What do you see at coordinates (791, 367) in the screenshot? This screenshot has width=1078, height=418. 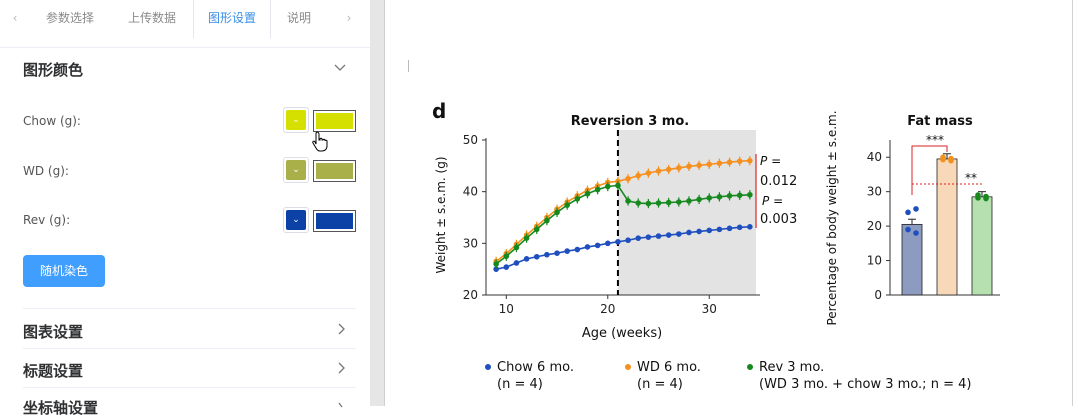 I see `legend-label: Rev 3 mo.` at bounding box center [791, 367].